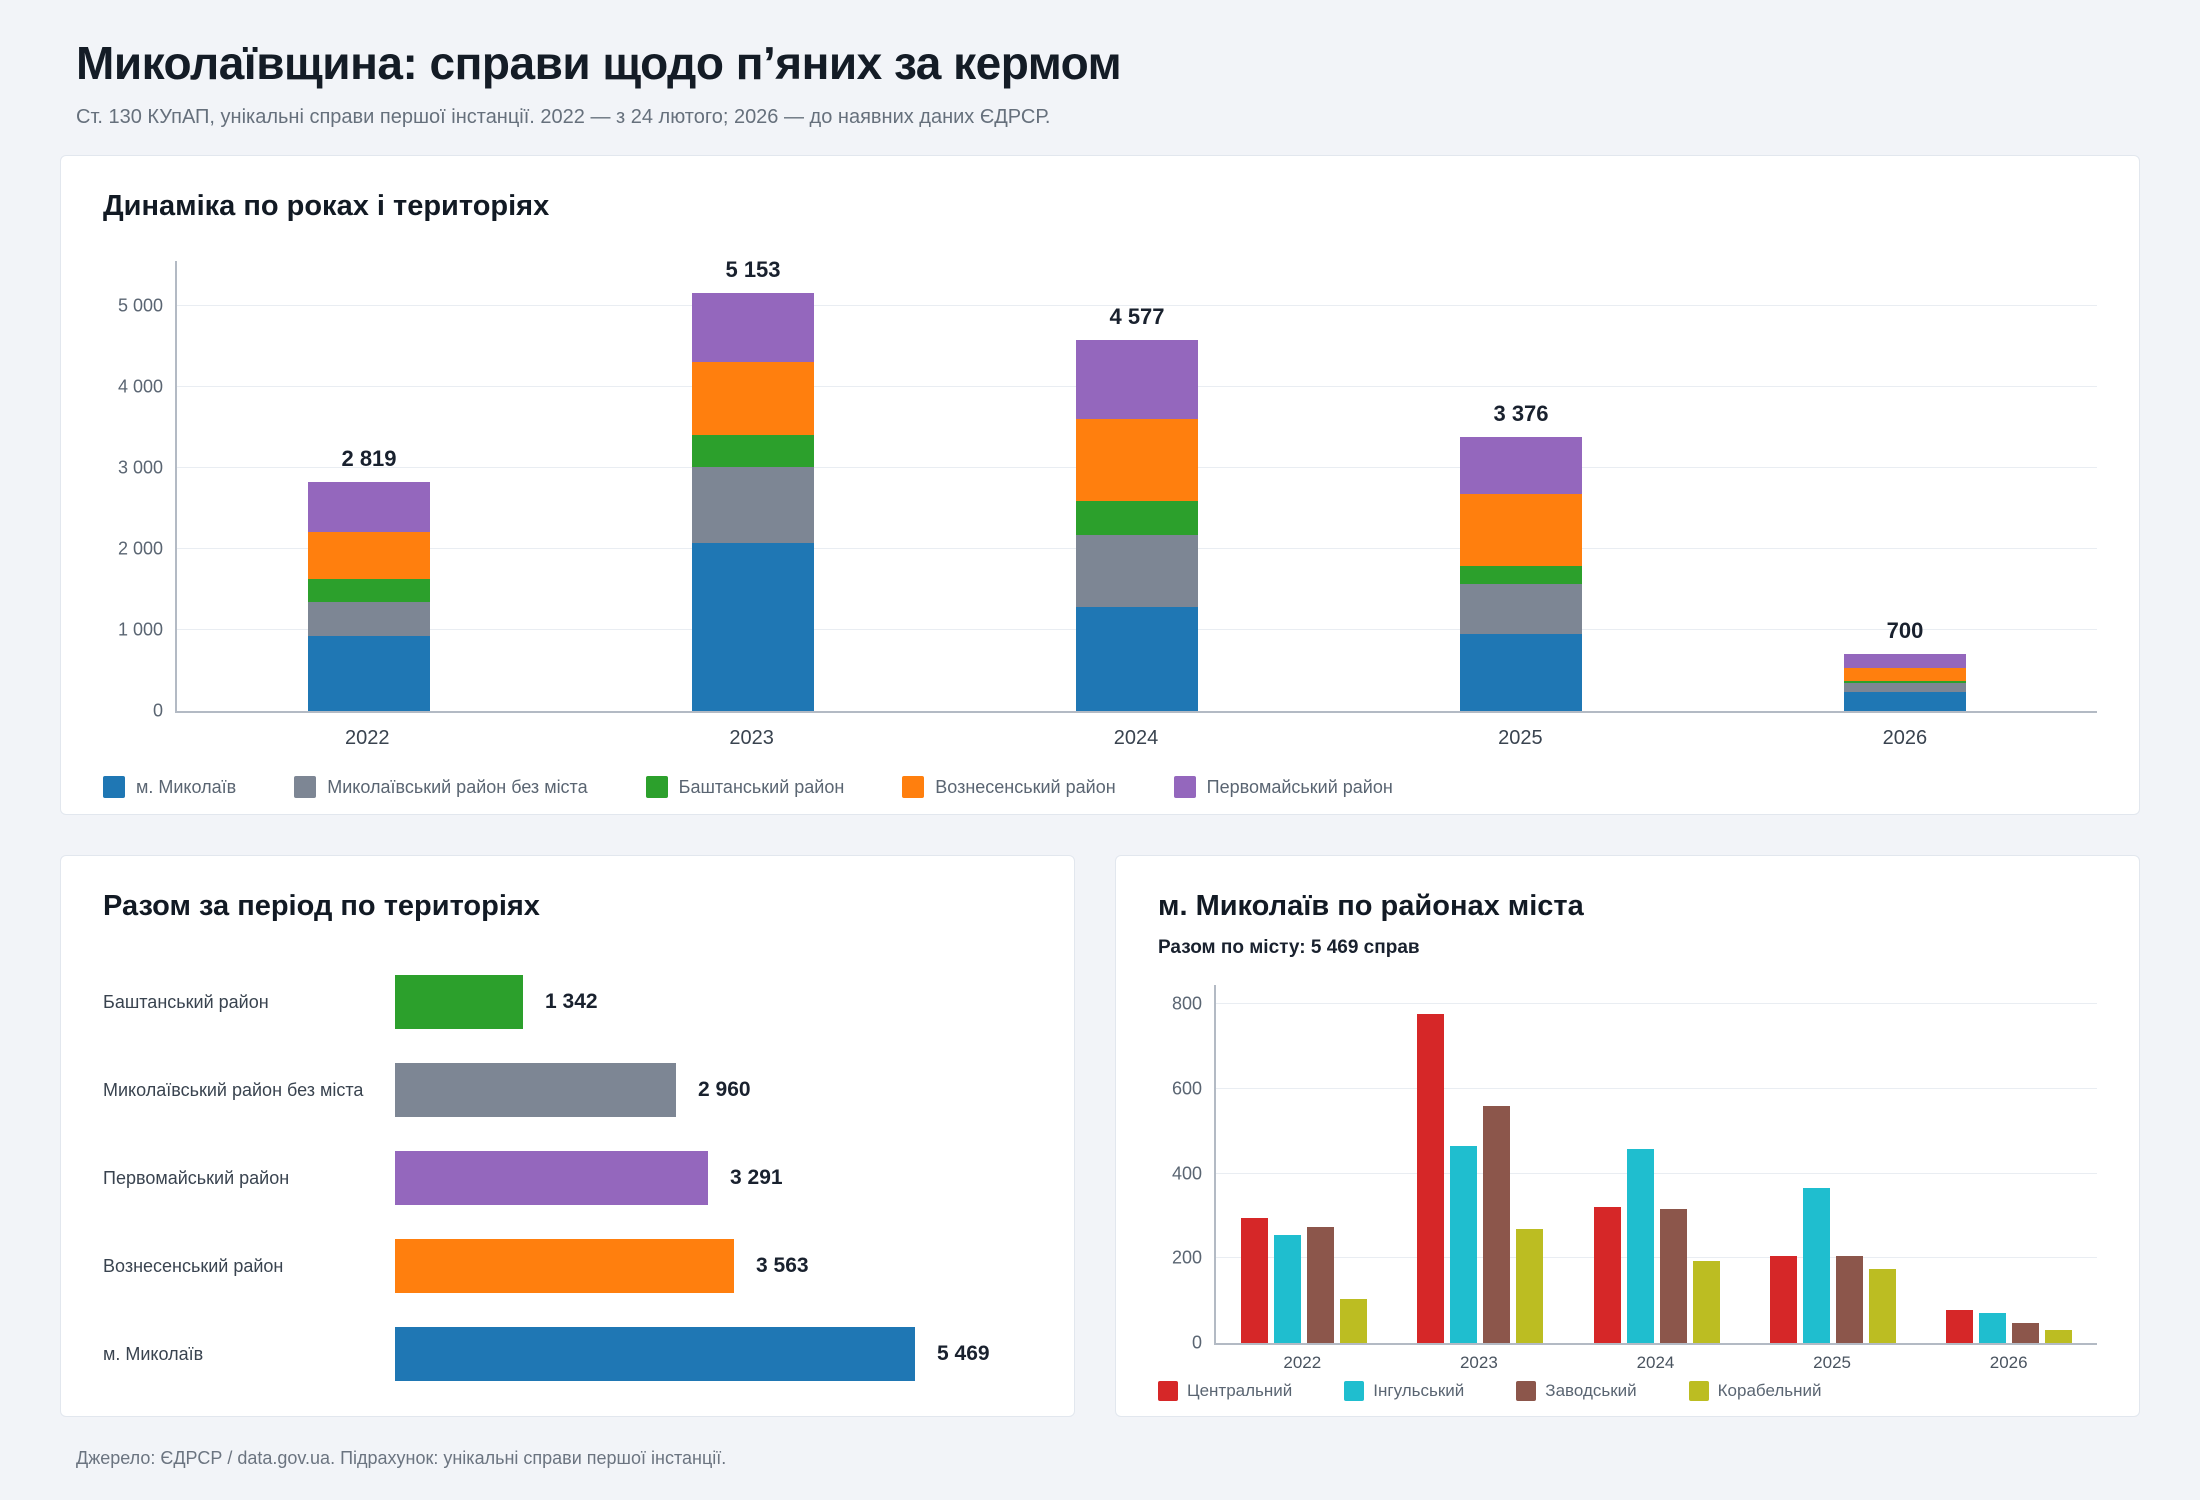  I want to click on h-bar-label: м. Миколаїв, so click(153, 1353).